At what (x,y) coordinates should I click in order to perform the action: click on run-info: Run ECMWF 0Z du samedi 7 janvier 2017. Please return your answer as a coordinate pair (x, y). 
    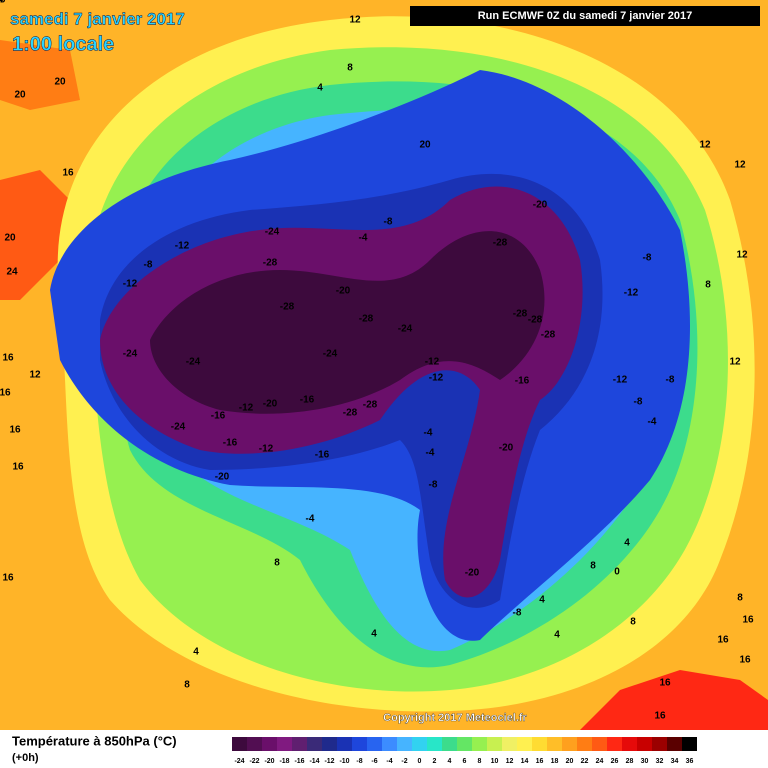
    Looking at the image, I should click on (585, 16).